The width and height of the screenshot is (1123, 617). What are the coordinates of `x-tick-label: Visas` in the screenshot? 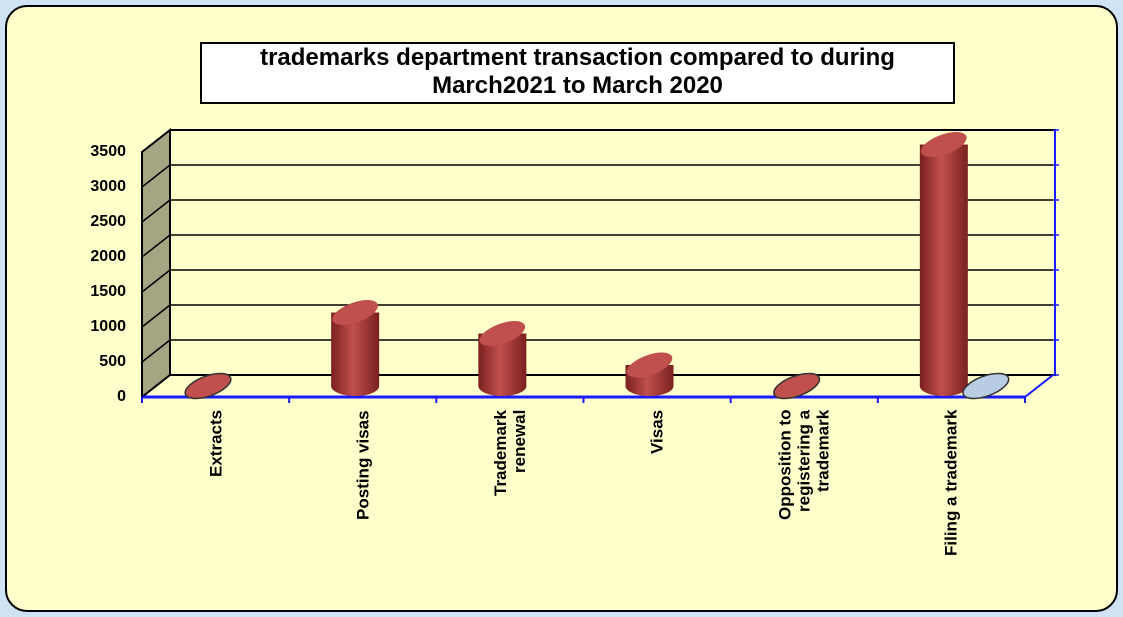 It's located at (657, 432).